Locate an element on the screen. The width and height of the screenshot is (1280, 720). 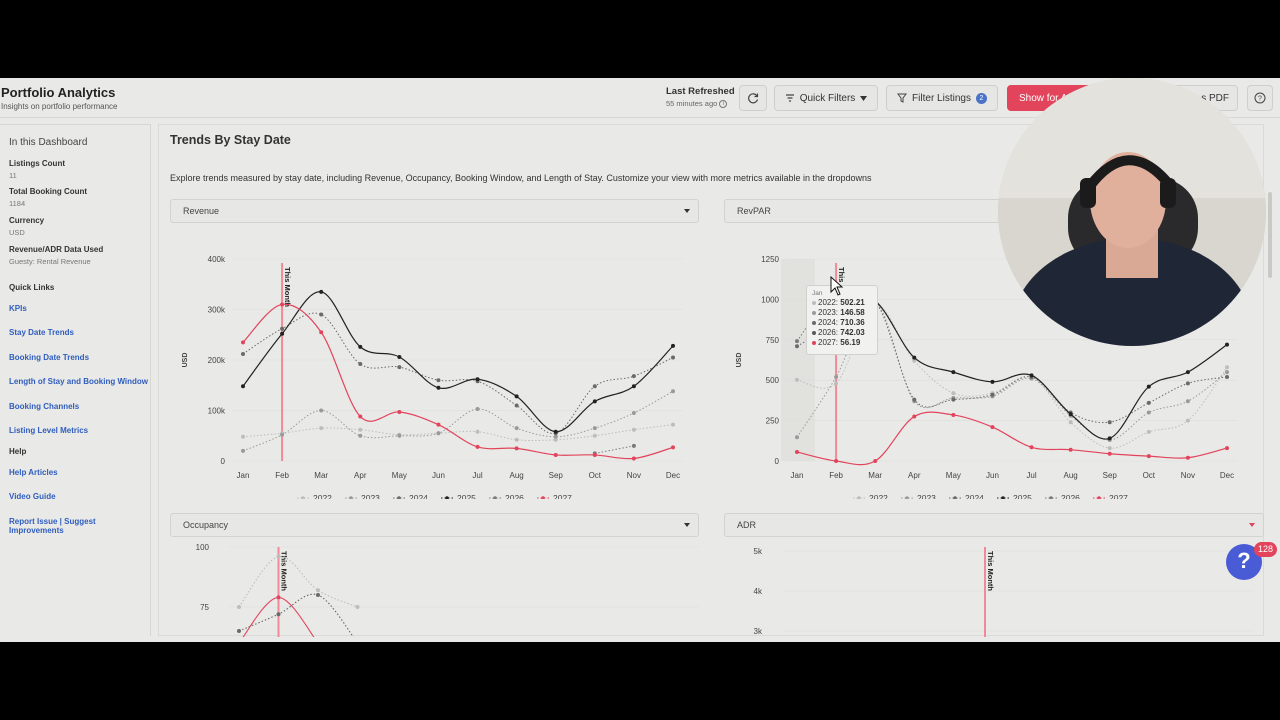
sidebar-link-stay-date-trends: Stay Date Trends is located at coordinates (41, 332).